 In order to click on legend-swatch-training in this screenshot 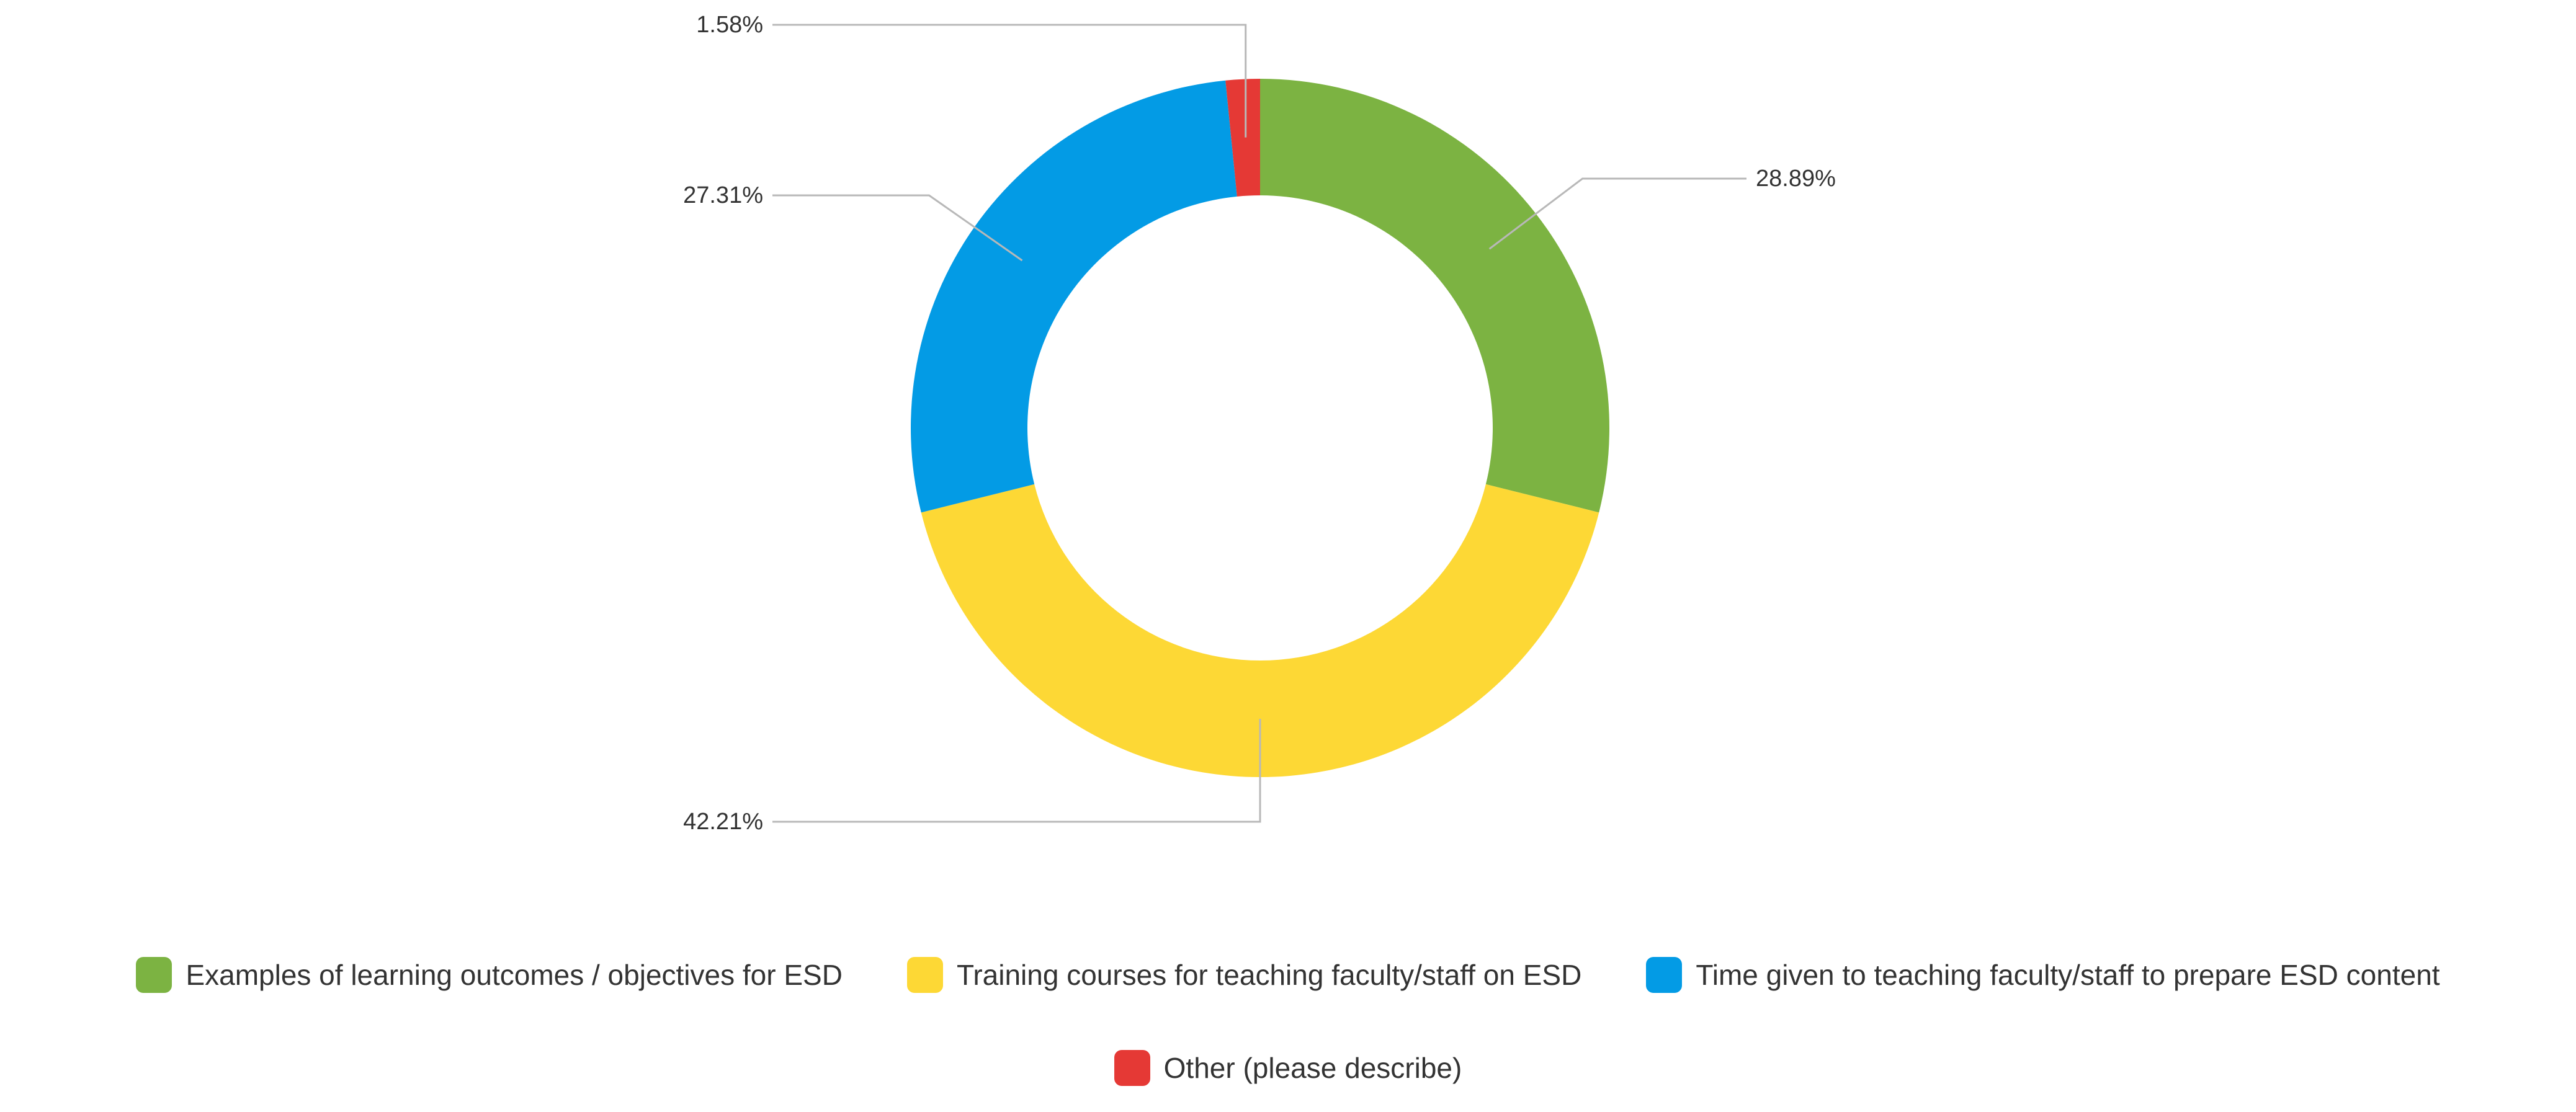, I will do `click(924, 975)`.